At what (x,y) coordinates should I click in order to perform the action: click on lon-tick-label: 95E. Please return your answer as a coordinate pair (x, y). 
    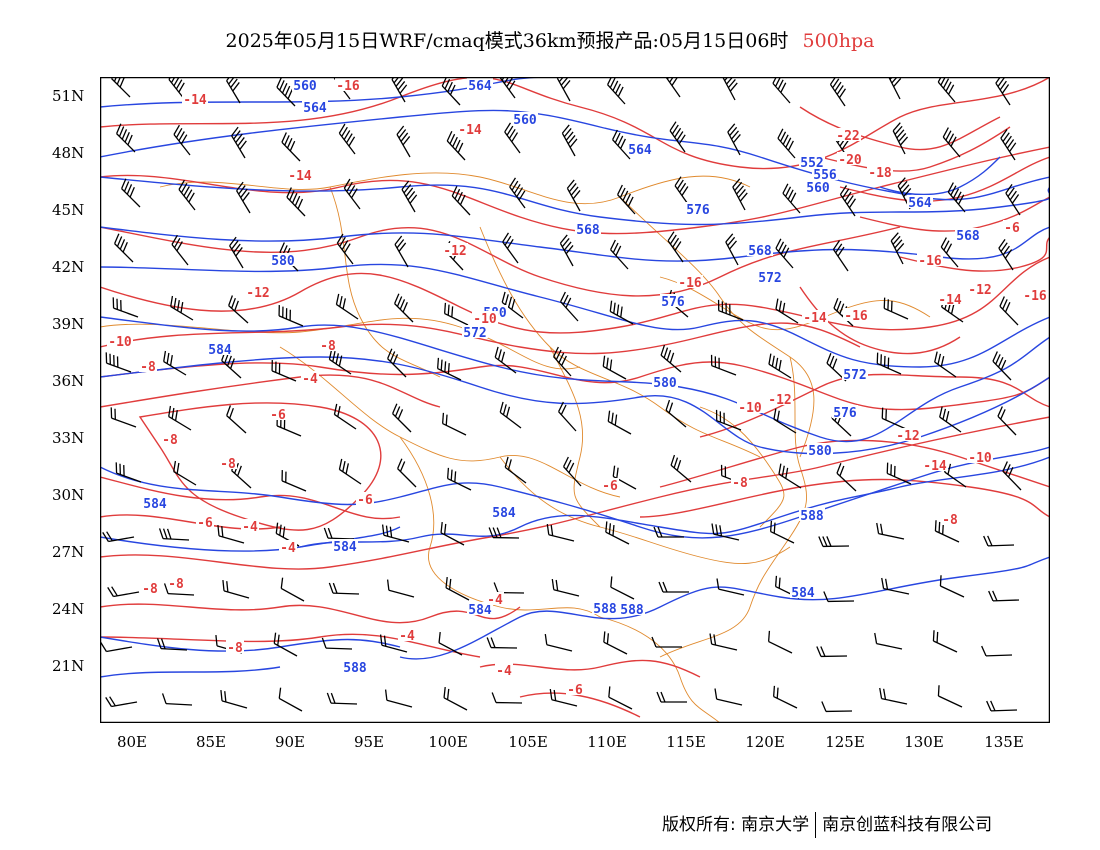
    Looking at the image, I should click on (369, 742).